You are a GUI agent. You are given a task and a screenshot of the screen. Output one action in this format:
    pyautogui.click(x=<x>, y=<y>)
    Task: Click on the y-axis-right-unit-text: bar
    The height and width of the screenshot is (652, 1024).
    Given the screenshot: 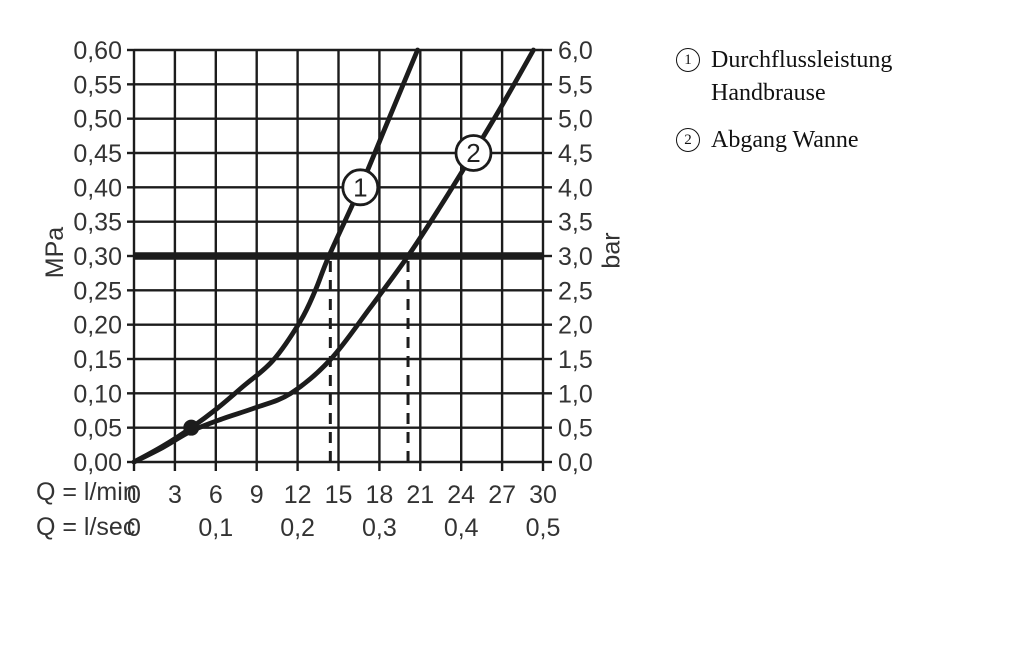 What is the action you would take?
    pyautogui.click(x=611, y=250)
    